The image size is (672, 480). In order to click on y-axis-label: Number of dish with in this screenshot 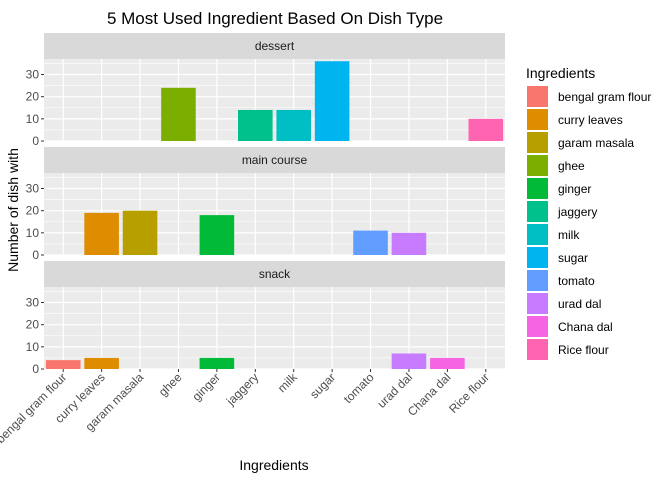, I will do `click(13, 210)`.